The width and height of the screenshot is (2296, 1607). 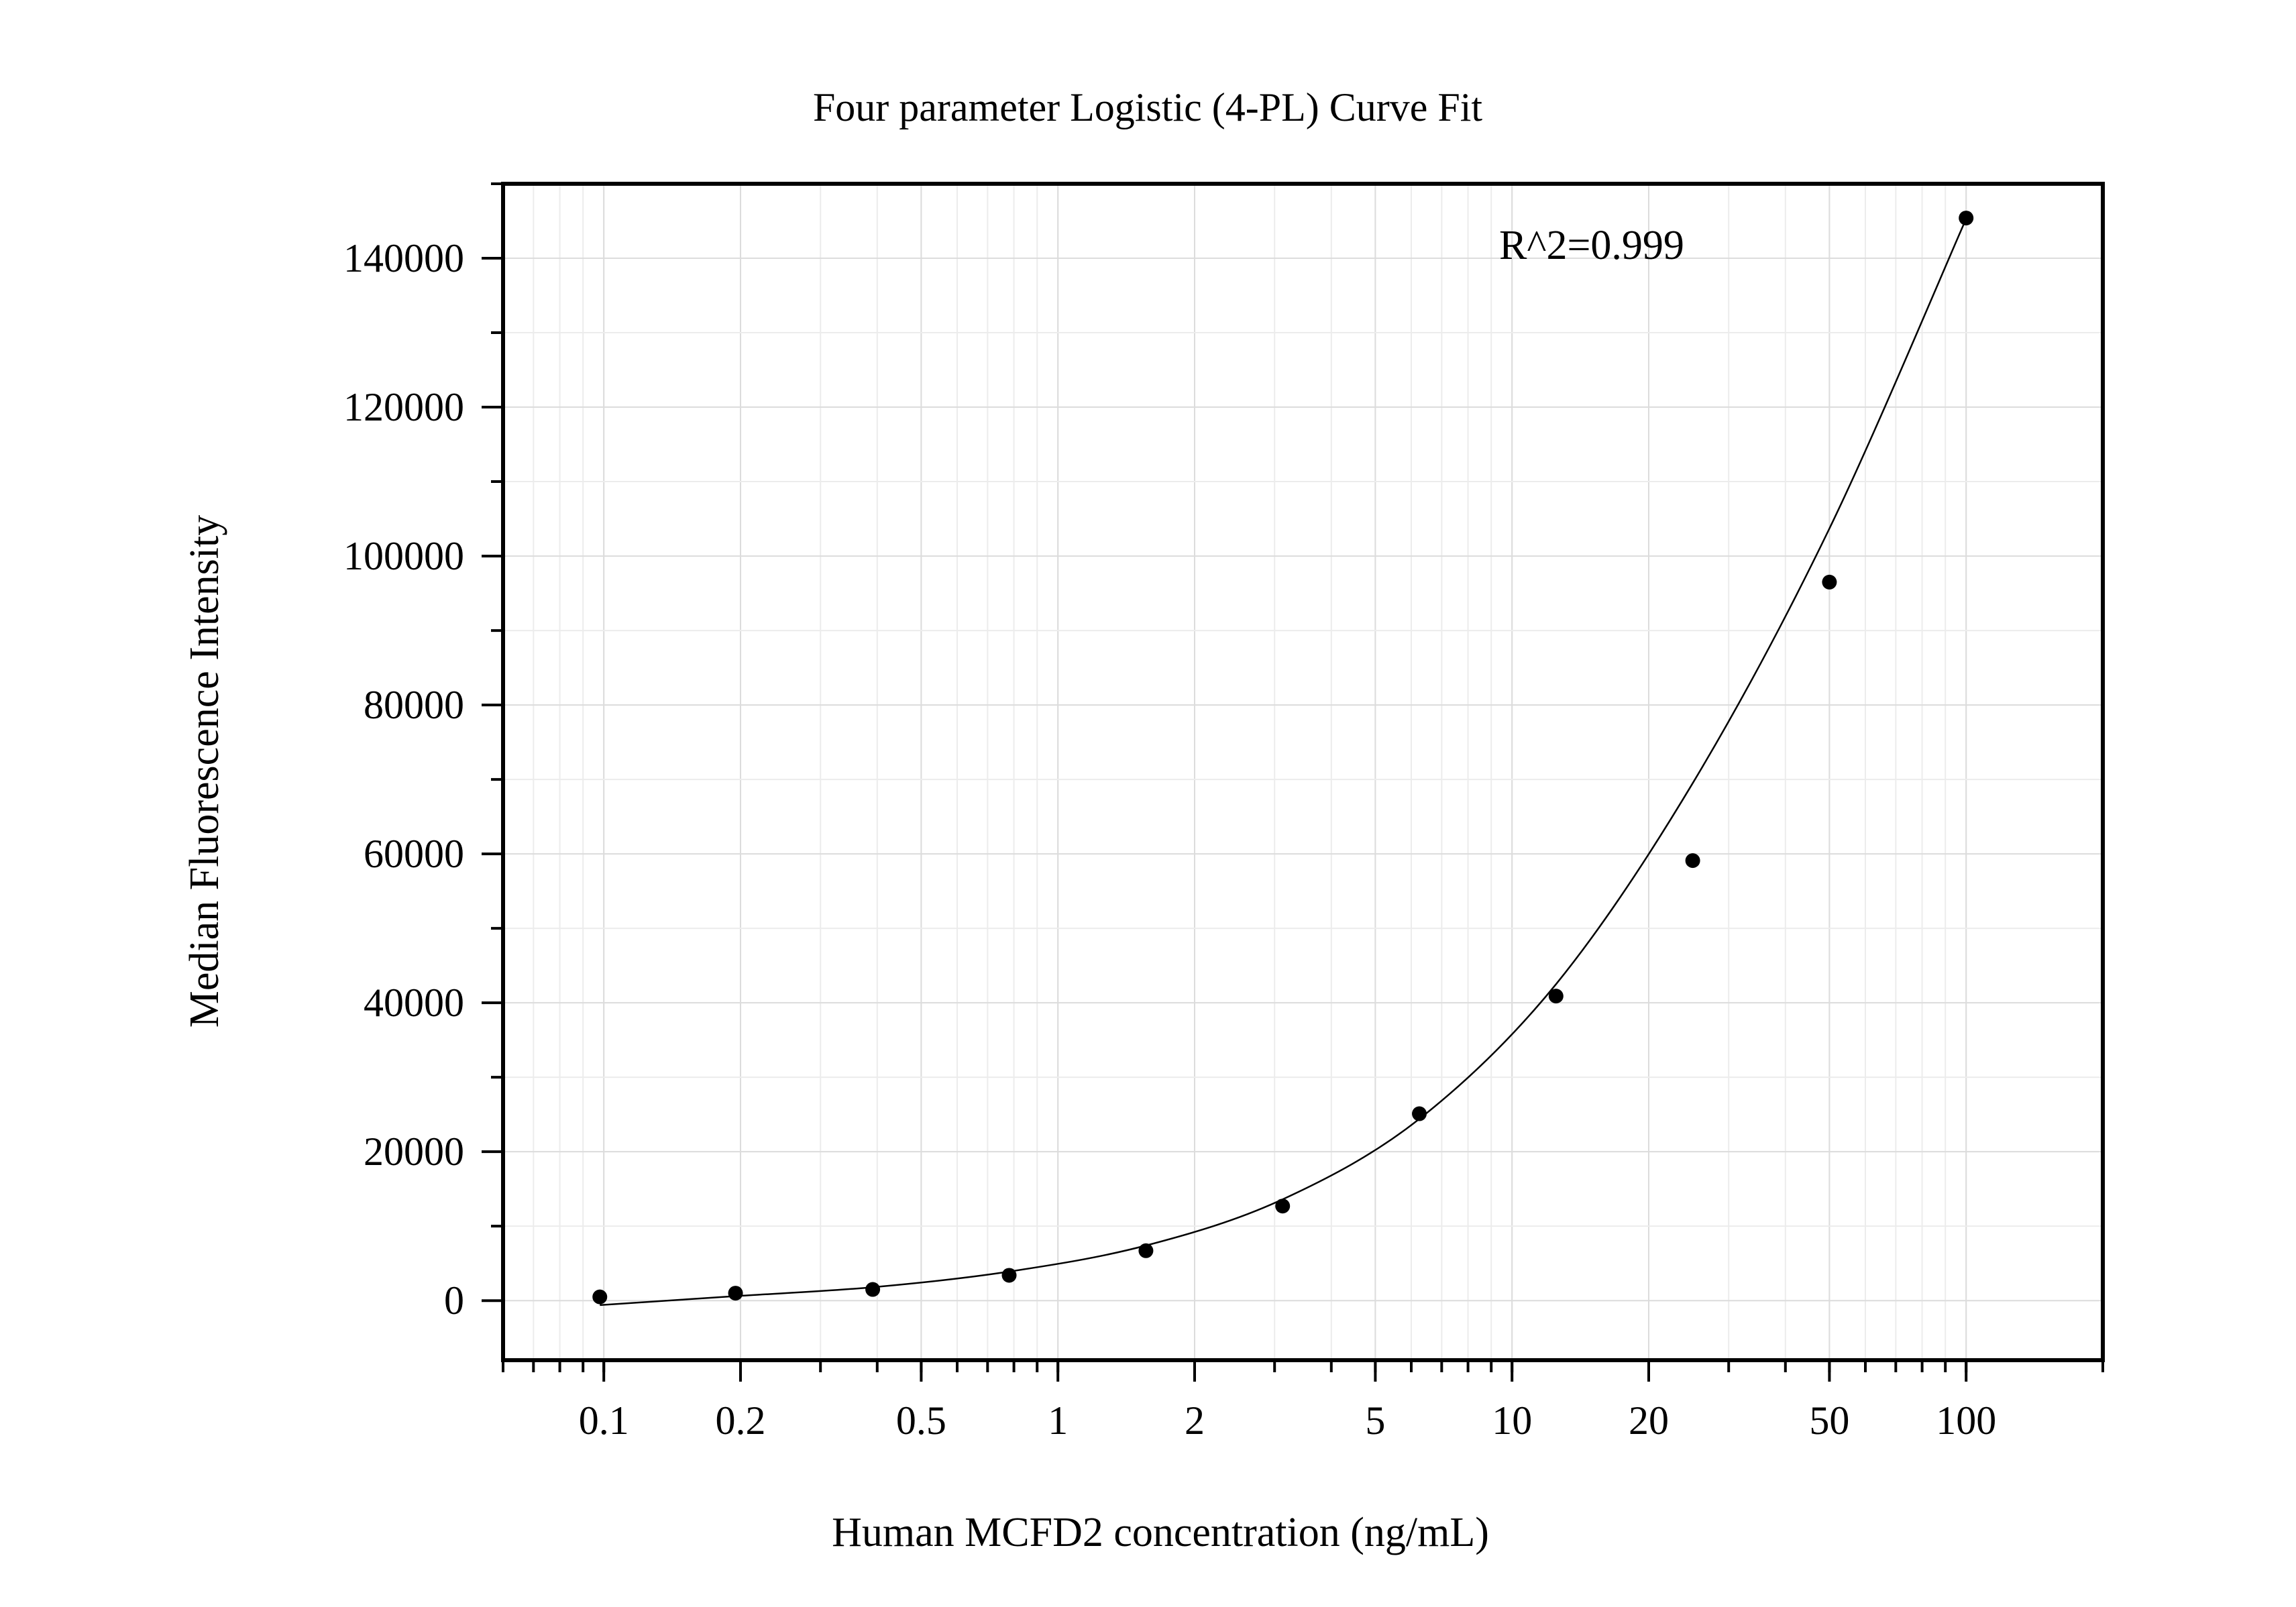 What do you see at coordinates (1966, 1420) in the screenshot?
I see `x-tick-label: 100` at bounding box center [1966, 1420].